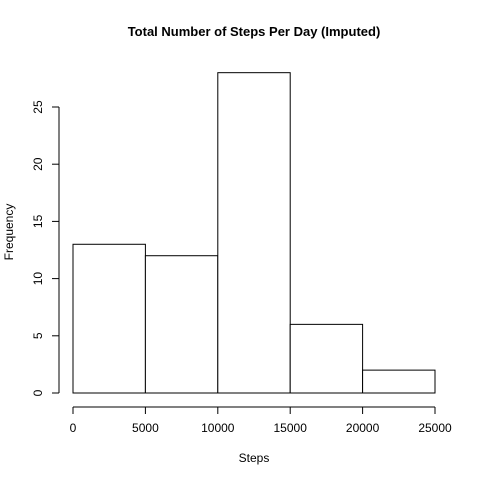 This screenshot has height=480, width=480. What do you see at coordinates (38, 335) in the screenshot?
I see `y-tick-label: 5` at bounding box center [38, 335].